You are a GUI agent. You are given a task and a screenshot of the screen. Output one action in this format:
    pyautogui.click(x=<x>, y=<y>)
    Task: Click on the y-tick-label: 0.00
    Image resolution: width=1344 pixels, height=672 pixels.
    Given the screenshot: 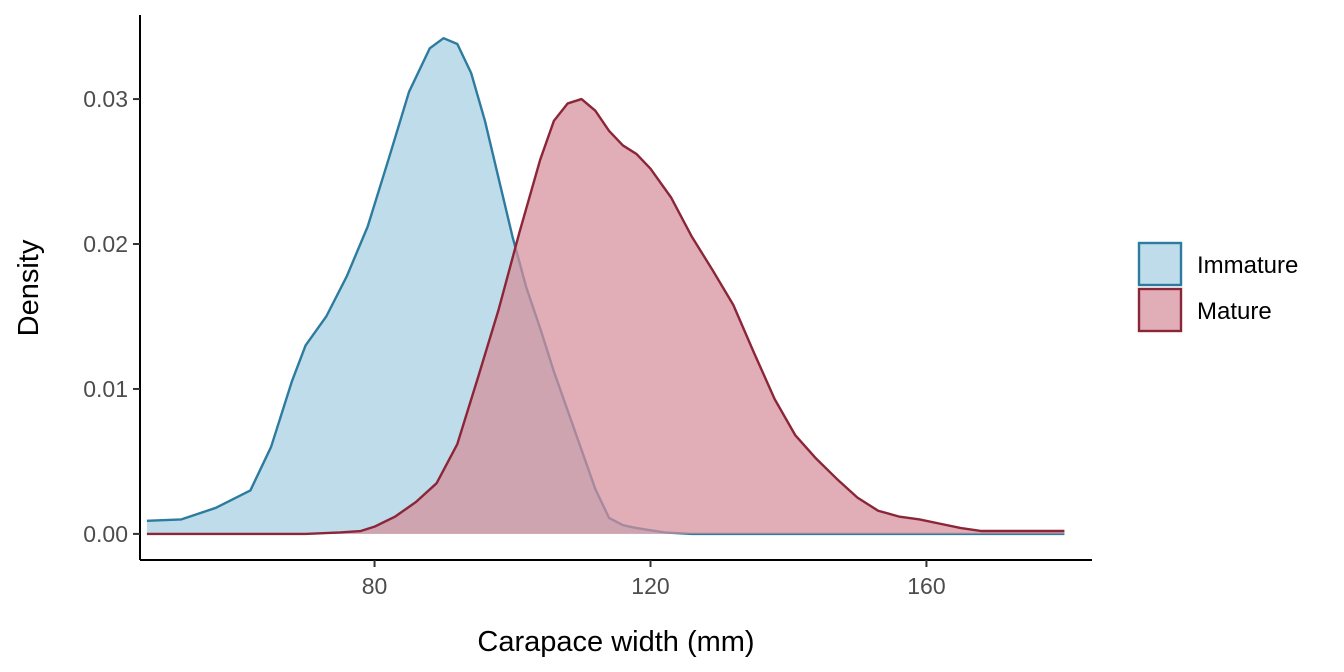 What is the action you would take?
    pyautogui.click(x=105, y=534)
    